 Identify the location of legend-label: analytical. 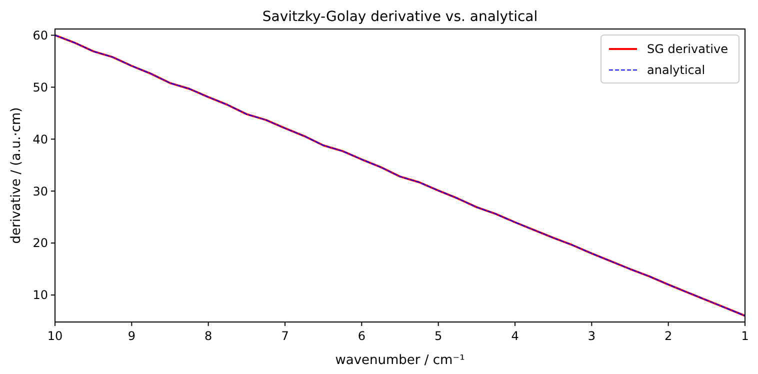
(676, 70).